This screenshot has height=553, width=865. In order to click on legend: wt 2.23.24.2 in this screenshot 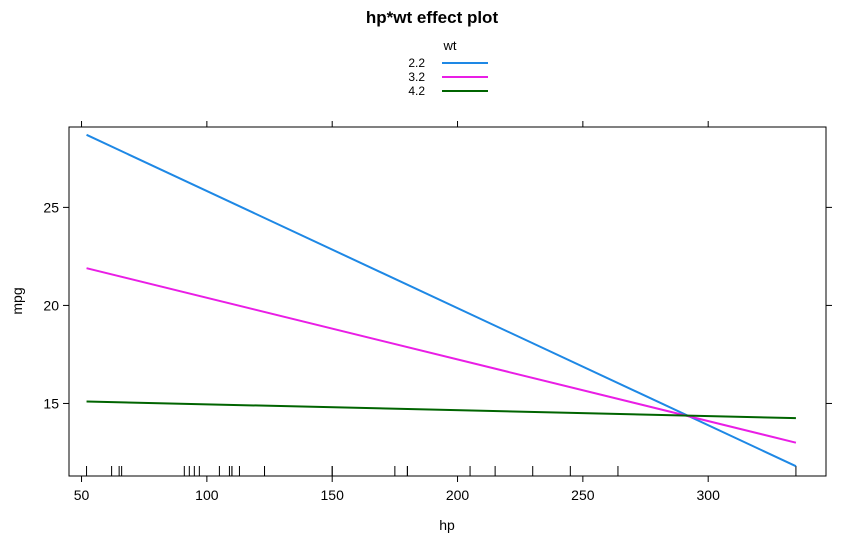, I will do `click(448, 68)`.